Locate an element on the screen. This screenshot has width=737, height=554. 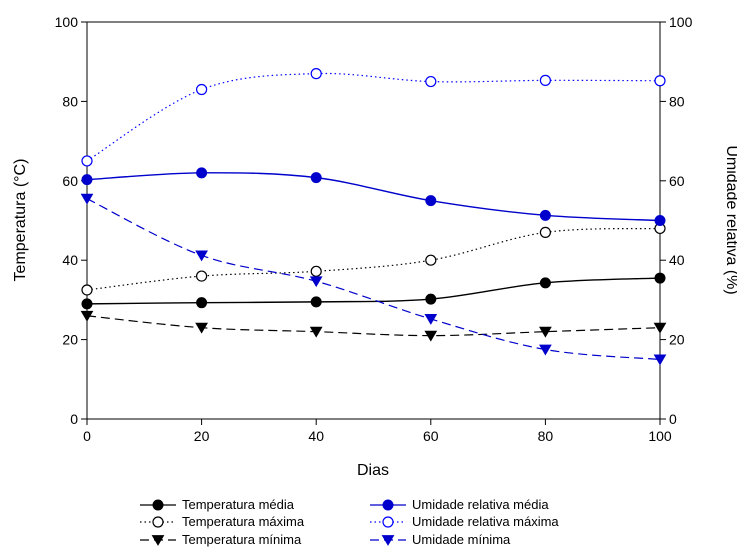
y-tick-label-left: 20 is located at coordinates (70, 340).